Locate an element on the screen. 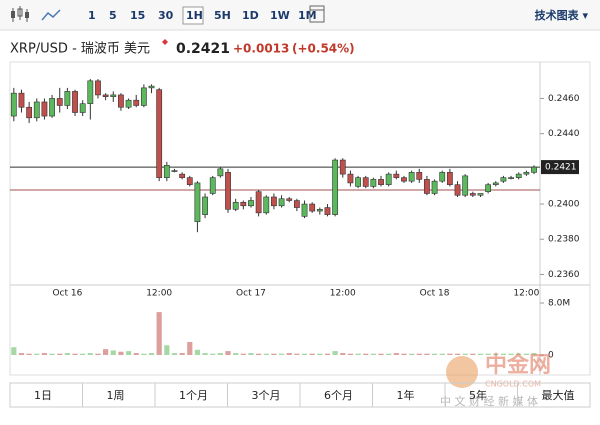 The image size is (600, 425). range-label: 1个月 is located at coordinates (193, 395).